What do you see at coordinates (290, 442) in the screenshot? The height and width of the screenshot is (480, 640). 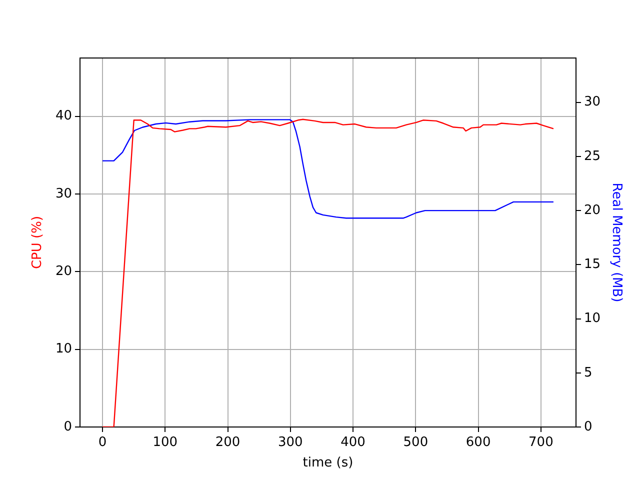 I see `x-tick-label: 300` at bounding box center [290, 442].